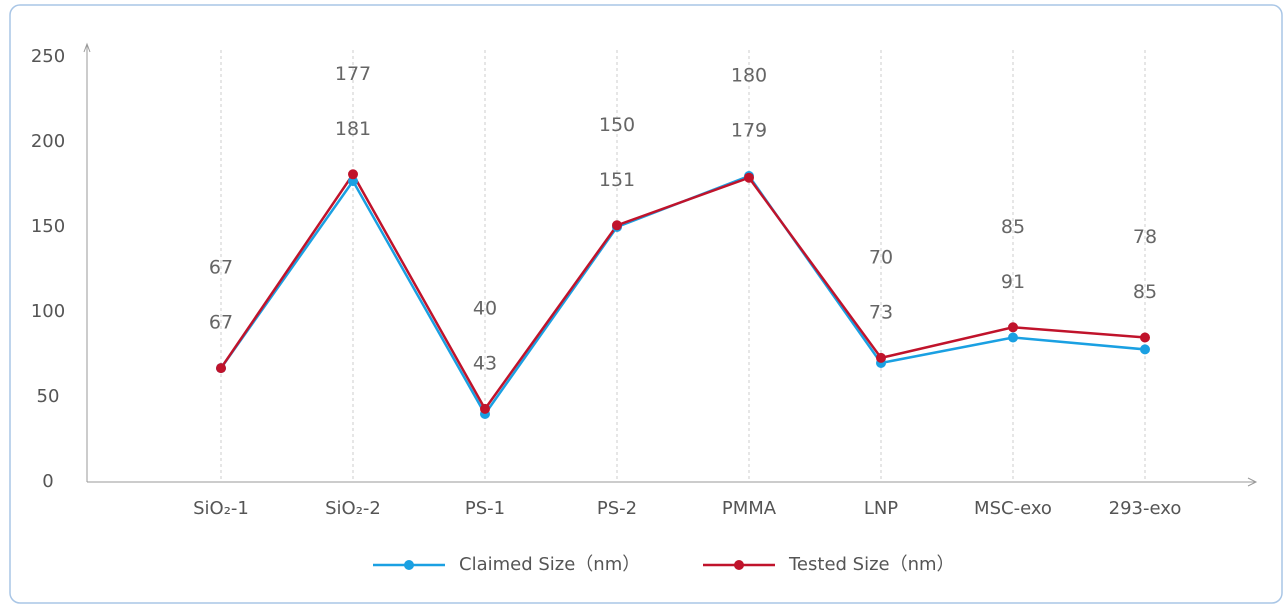 The height and width of the screenshot is (605, 1284). Describe the element at coordinates (48, 311) in the screenshot. I see `y-tick-label: 100` at that location.